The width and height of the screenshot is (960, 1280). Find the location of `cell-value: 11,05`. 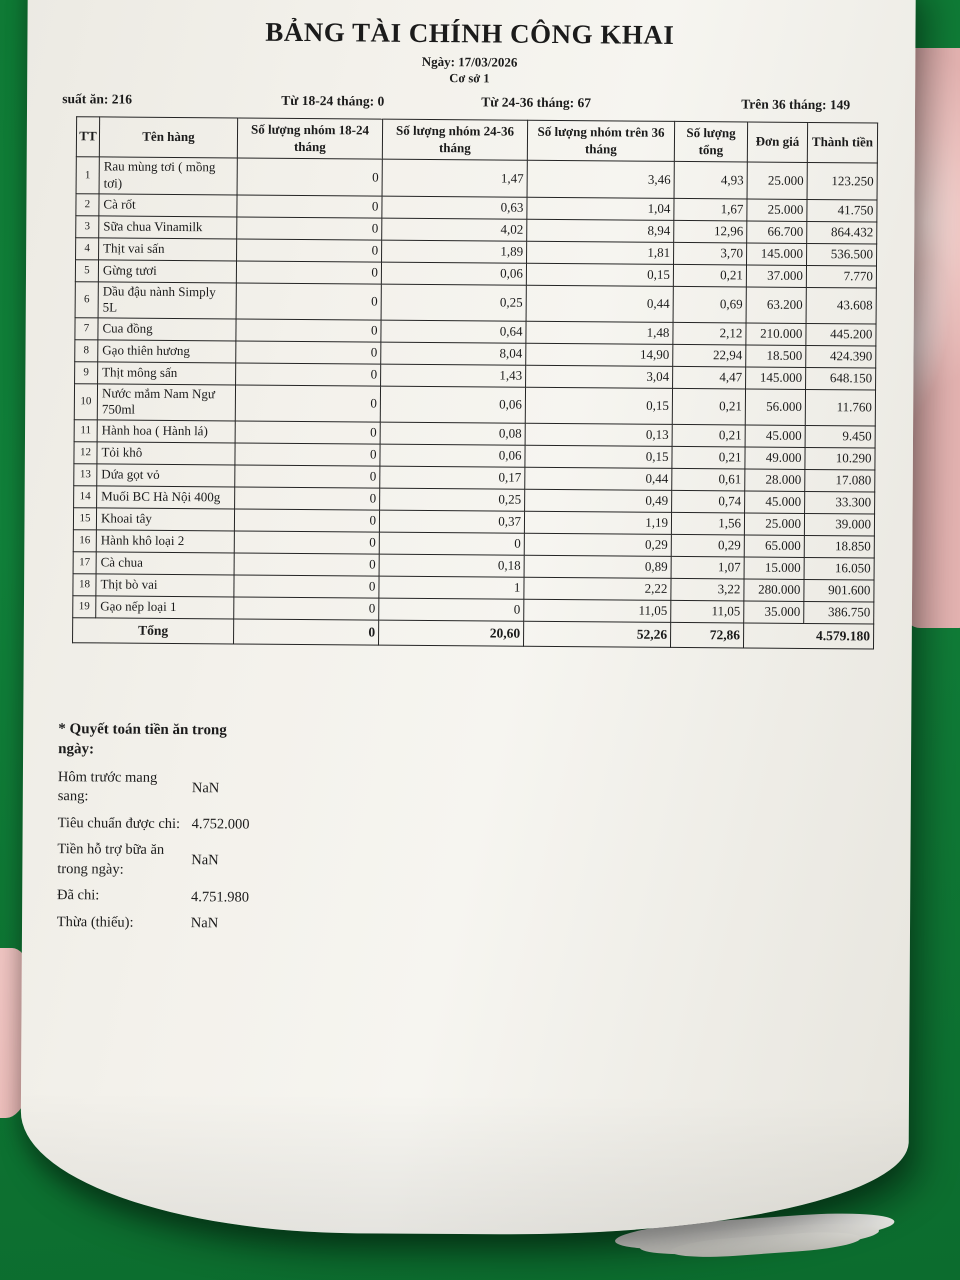

cell-value: 11,05 is located at coordinates (597, 611).